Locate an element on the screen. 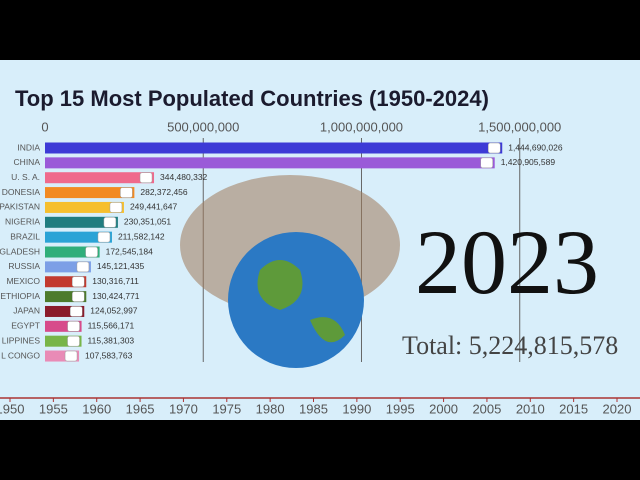  value-label: 124,052,997 is located at coordinates (114, 311).